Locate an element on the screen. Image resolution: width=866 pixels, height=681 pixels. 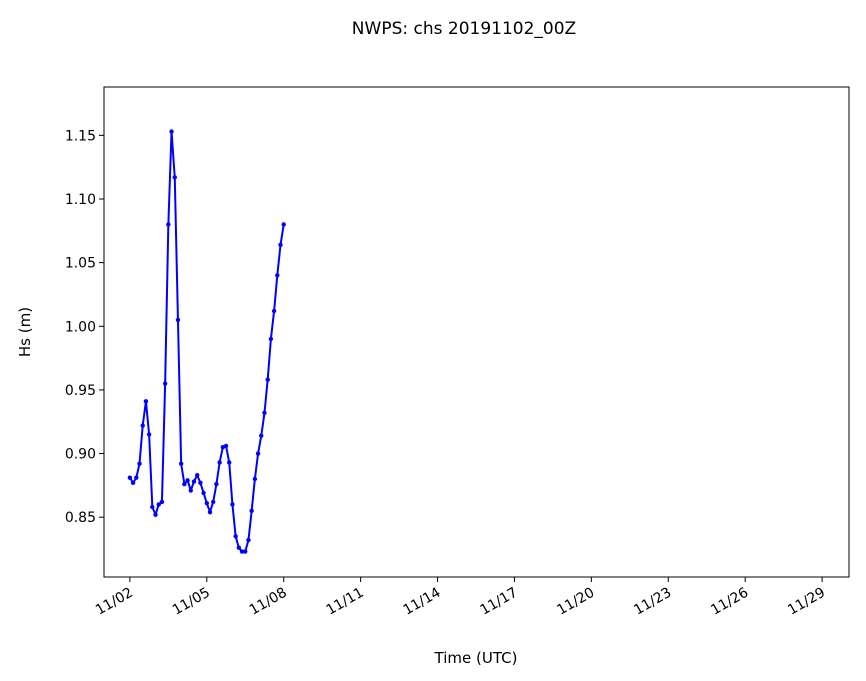
x-tick-label: 11/05 is located at coordinates (191, 602).